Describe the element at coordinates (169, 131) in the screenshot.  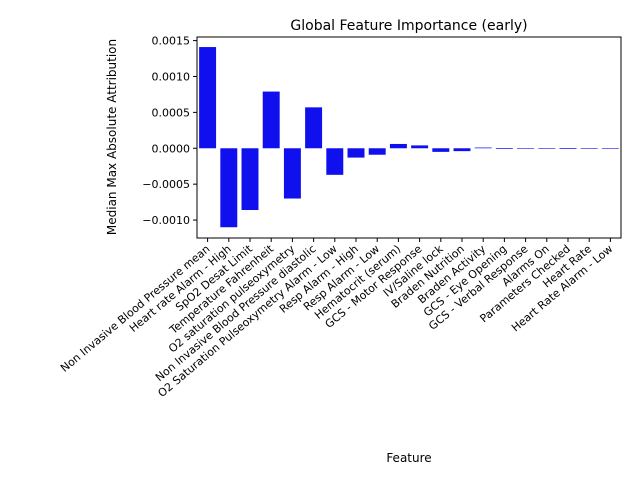
I see `y-axis: 0.0015 0.0010 0.0005 0.0000 −0.0005 −0.0010` at that location.